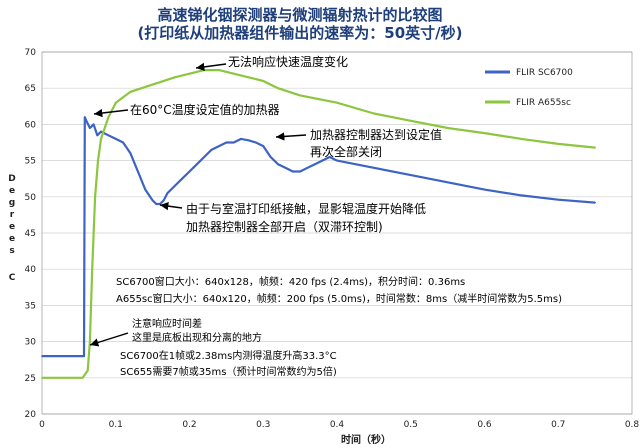 The height and width of the screenshot is (448, 640). Describe the element at coordinates (376, 134) in the screenshot. I see `annotation-controller-off-1: 加热器控制器达到设定值` at that location.